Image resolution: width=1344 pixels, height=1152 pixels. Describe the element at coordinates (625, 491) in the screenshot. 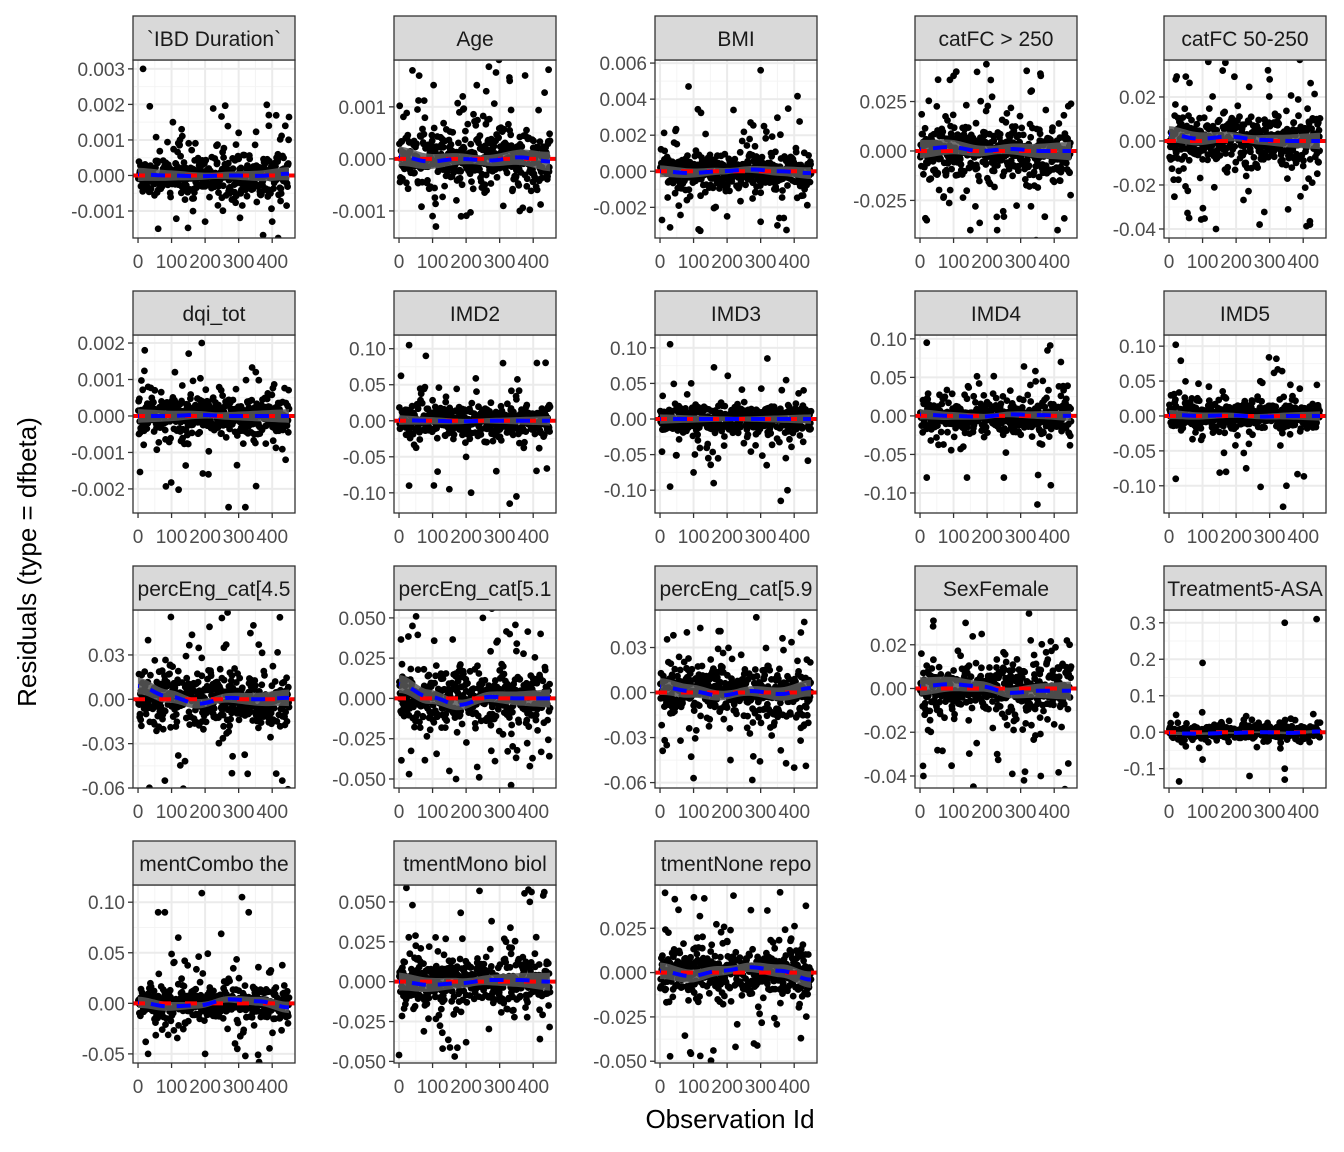

I see `y-tick-label: -0.10` at that location.